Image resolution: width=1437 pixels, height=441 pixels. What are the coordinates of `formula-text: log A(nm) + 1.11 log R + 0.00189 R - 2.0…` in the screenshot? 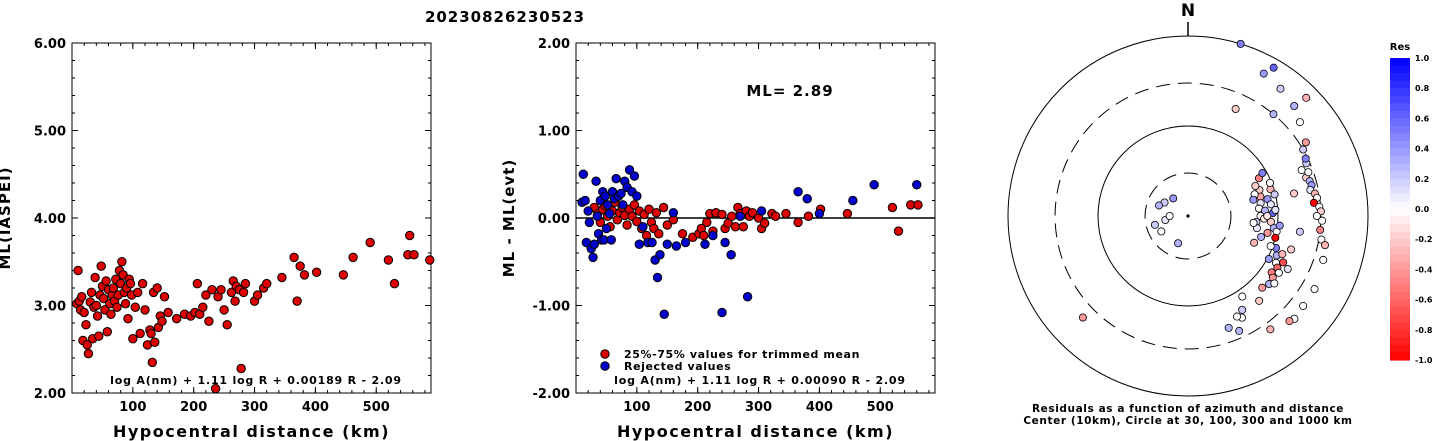 It's located at (256, 380).